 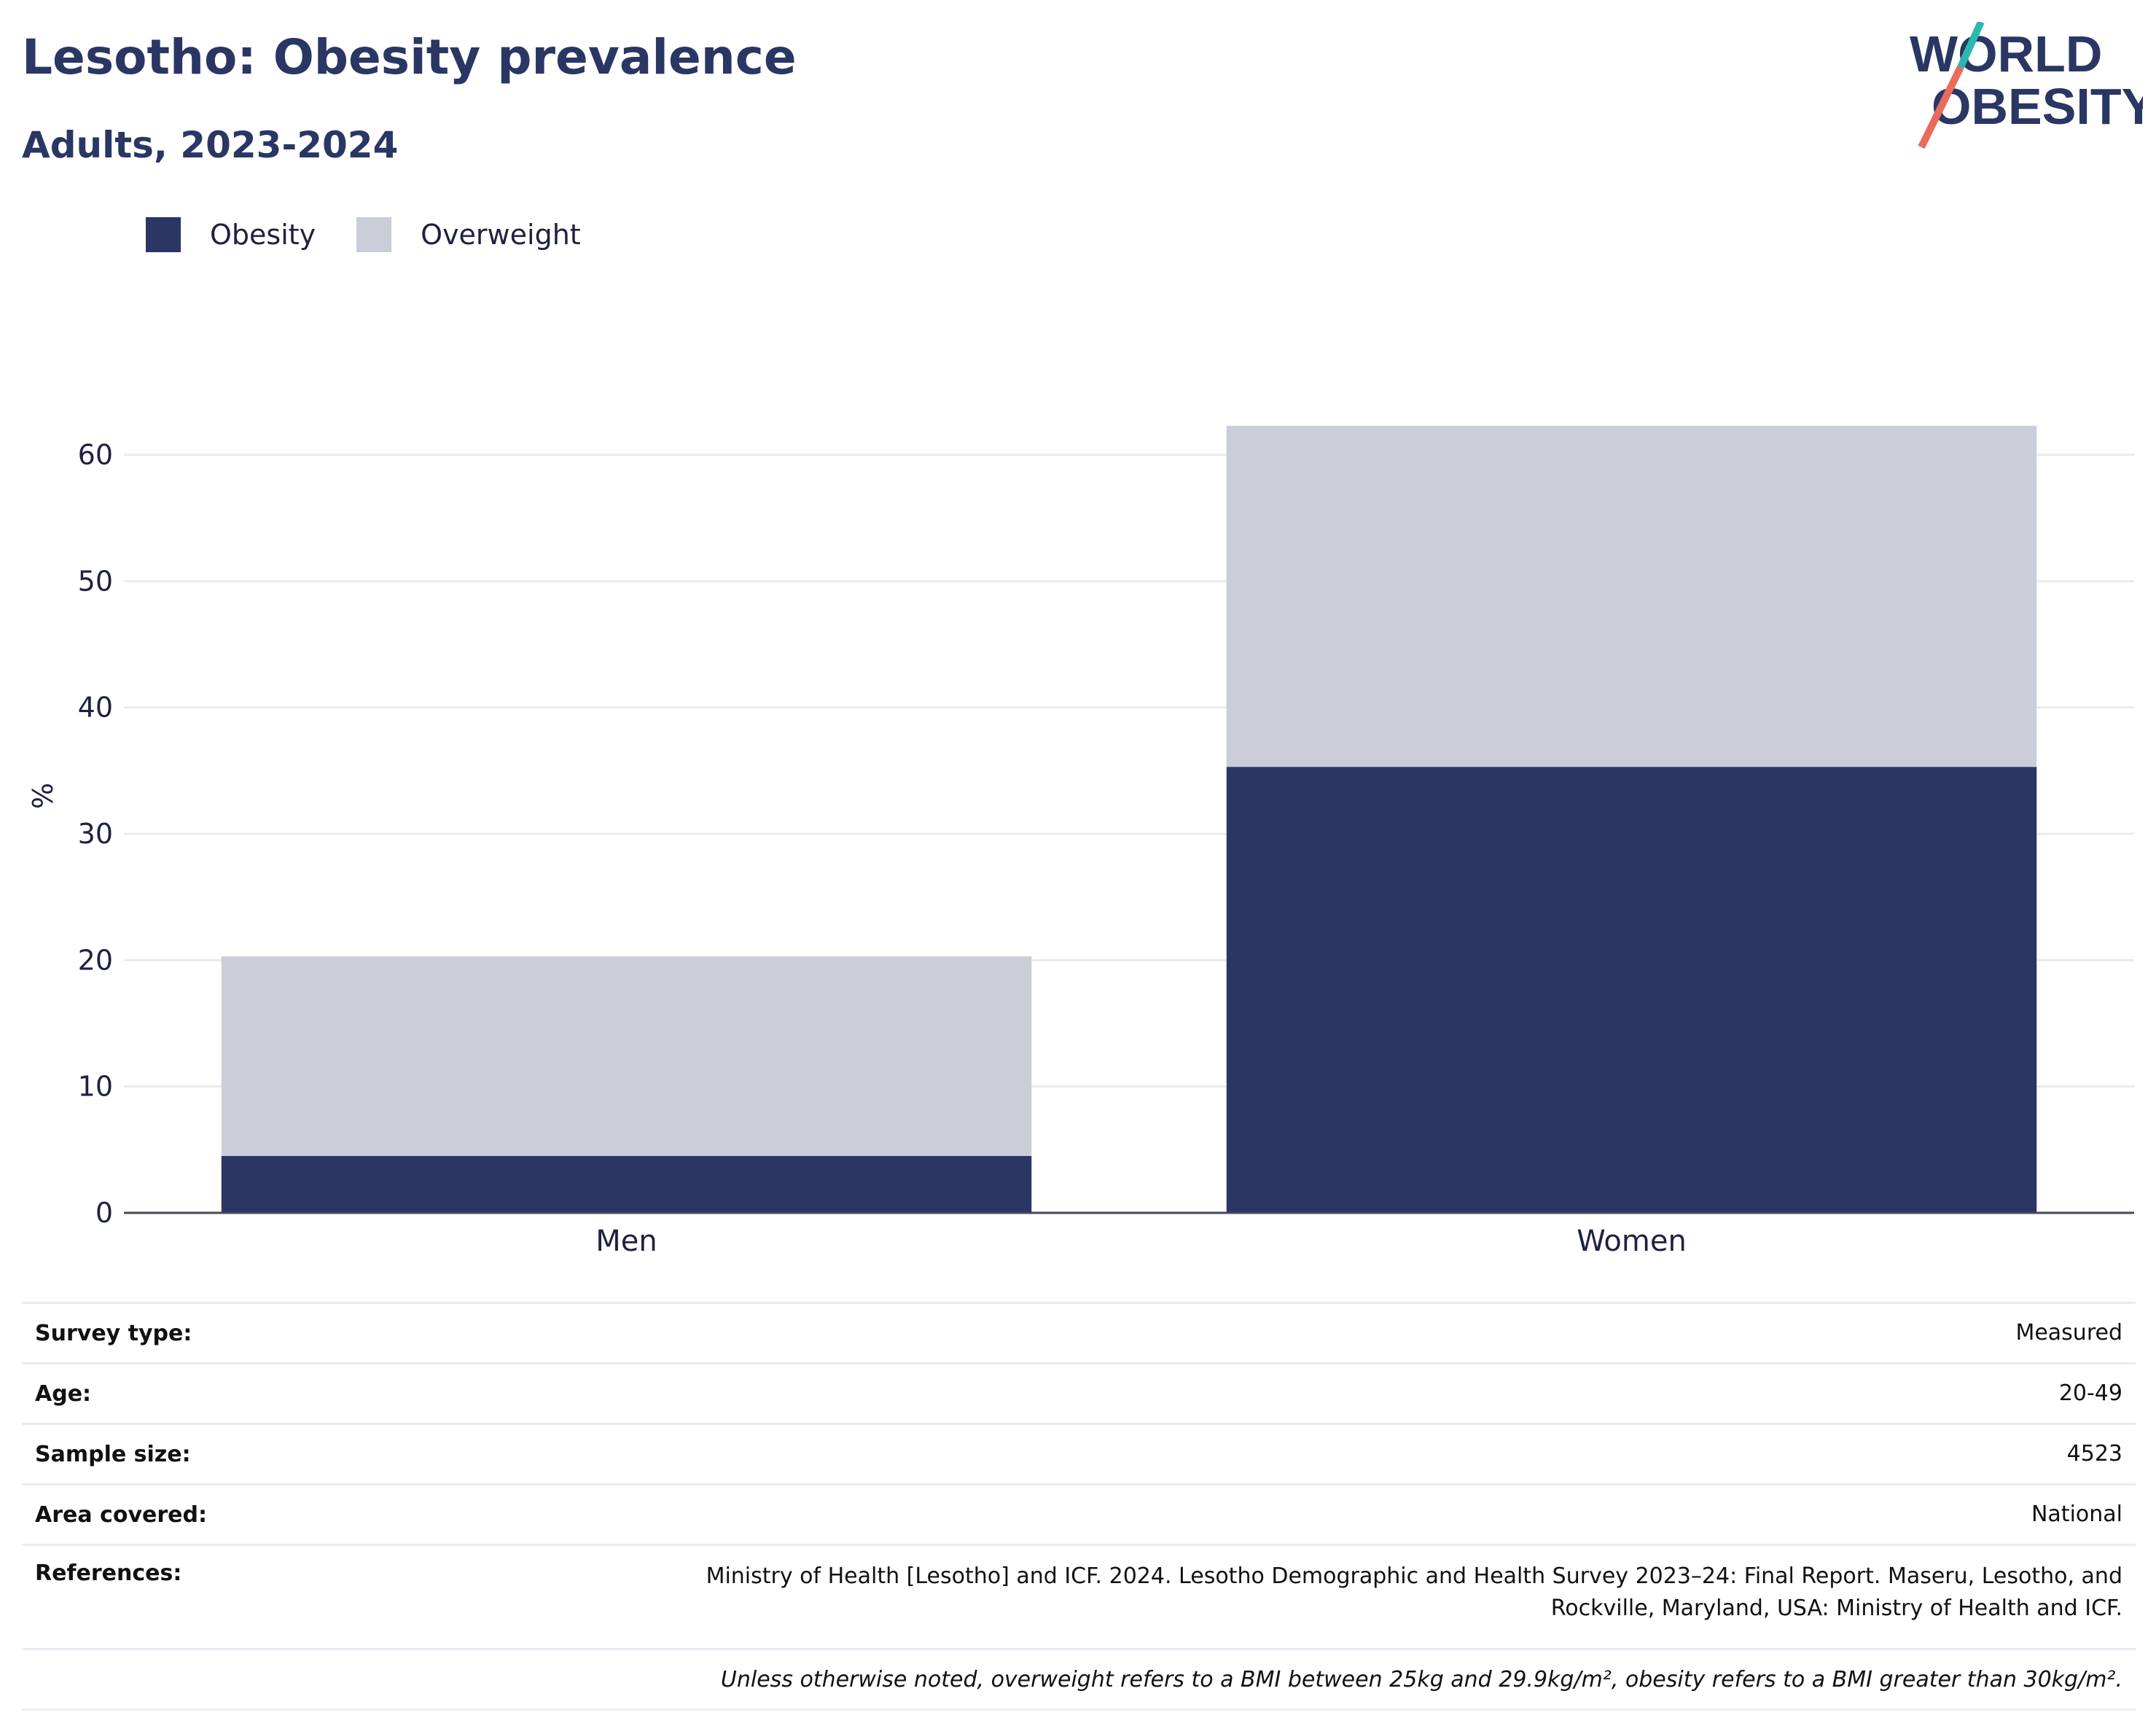 I want to click on y-tick-label: 40, so click(x=96, y=708).